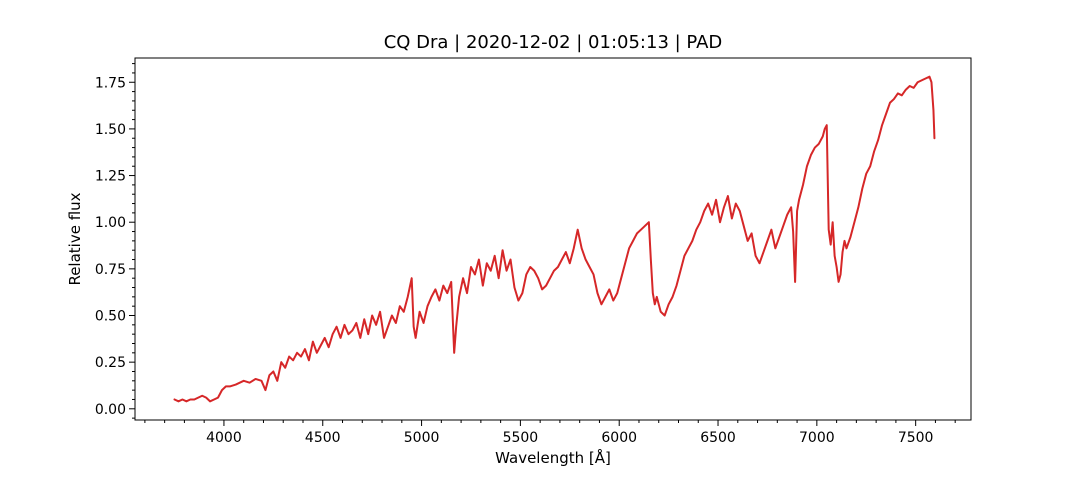 This screenshot has height=484, width=1080. Describe the element at coordinates (422, 438) in the screenshot. I see `x-tick-label: 5000` at that location.